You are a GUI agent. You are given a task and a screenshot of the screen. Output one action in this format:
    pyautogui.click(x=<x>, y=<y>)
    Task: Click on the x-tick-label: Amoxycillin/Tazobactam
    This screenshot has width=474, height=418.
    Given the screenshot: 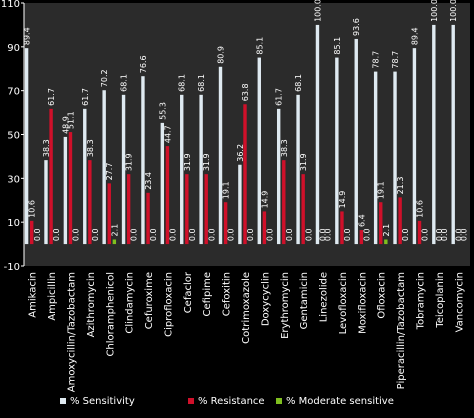 What is the action you would take?
    pyautogui.click(x=71, y=332)
    